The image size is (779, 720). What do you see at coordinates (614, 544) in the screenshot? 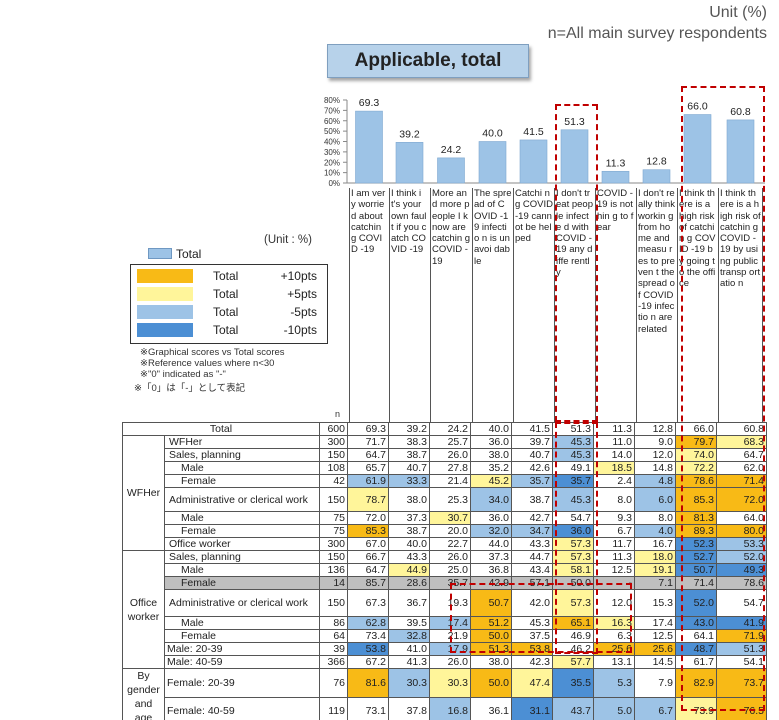
I see `value-cell: 11.7` at bounding box center [614, 544].